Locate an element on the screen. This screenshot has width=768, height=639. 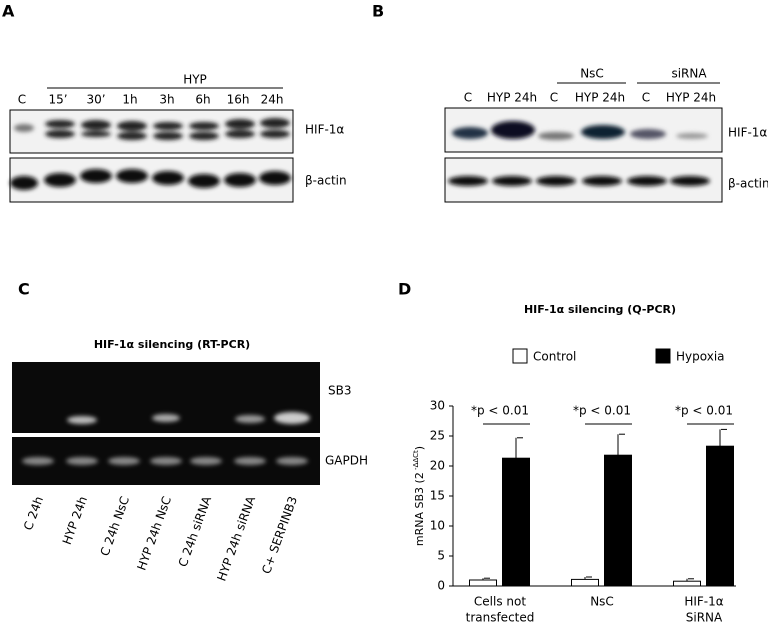
y-tick-label: 15 is located at coordinates (437, 496).